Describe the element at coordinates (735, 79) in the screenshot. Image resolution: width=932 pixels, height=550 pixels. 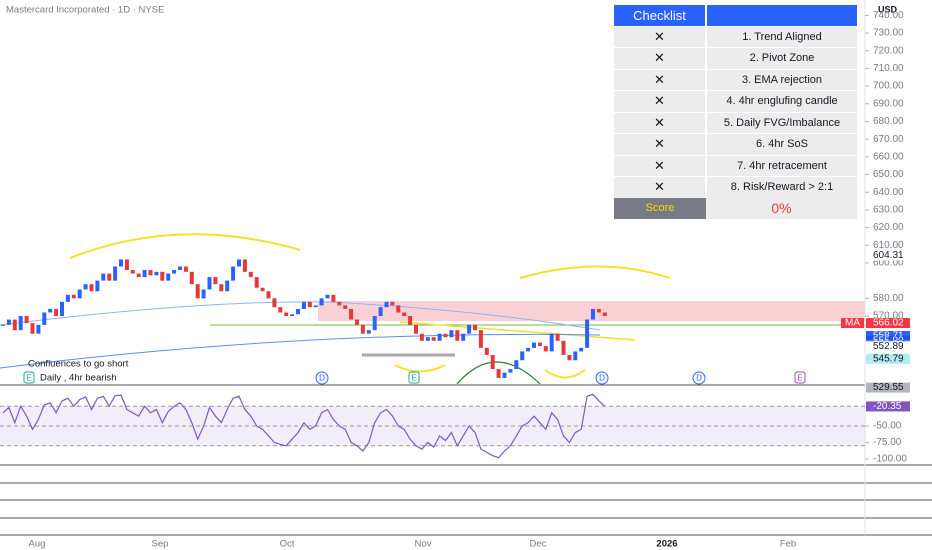
I see `checklist-row: ✕ 3. EMA rejection` at that location.